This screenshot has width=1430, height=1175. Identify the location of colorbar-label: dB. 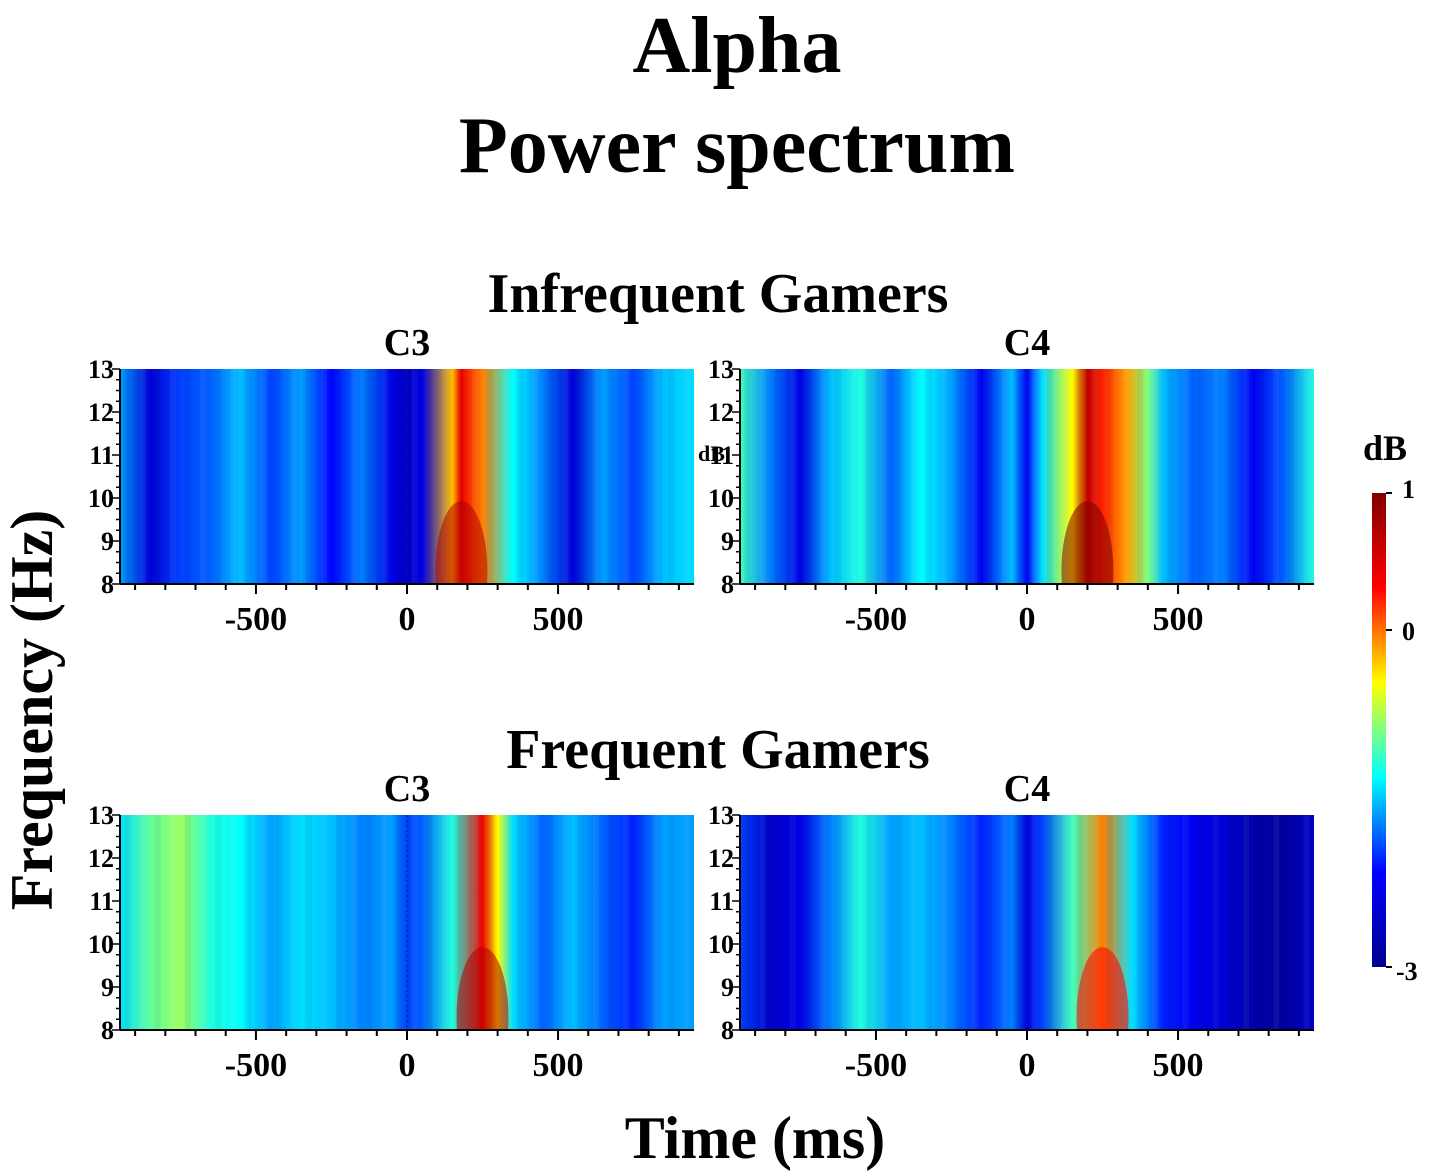
(1385, 448).